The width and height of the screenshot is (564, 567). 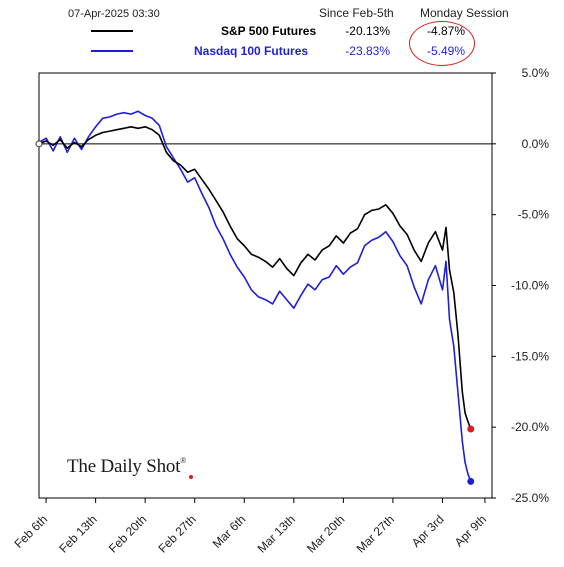 I want to click on legend-line-sp500, so click(x=112, y=31).